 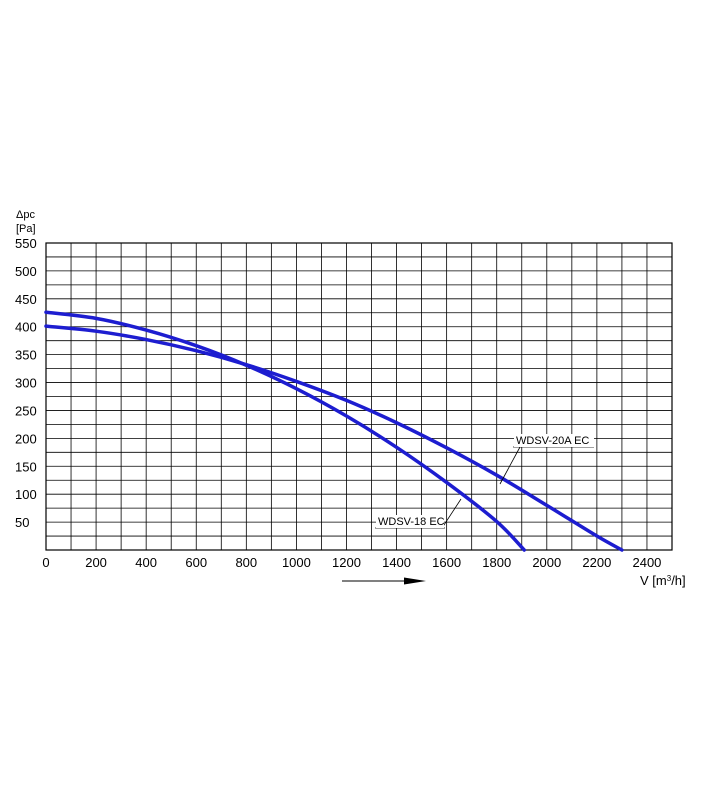 What do you see at coordinates (446, 562) in the screenshot?
I see `x-tick-label: 1600` at bounding box center [446, 562].